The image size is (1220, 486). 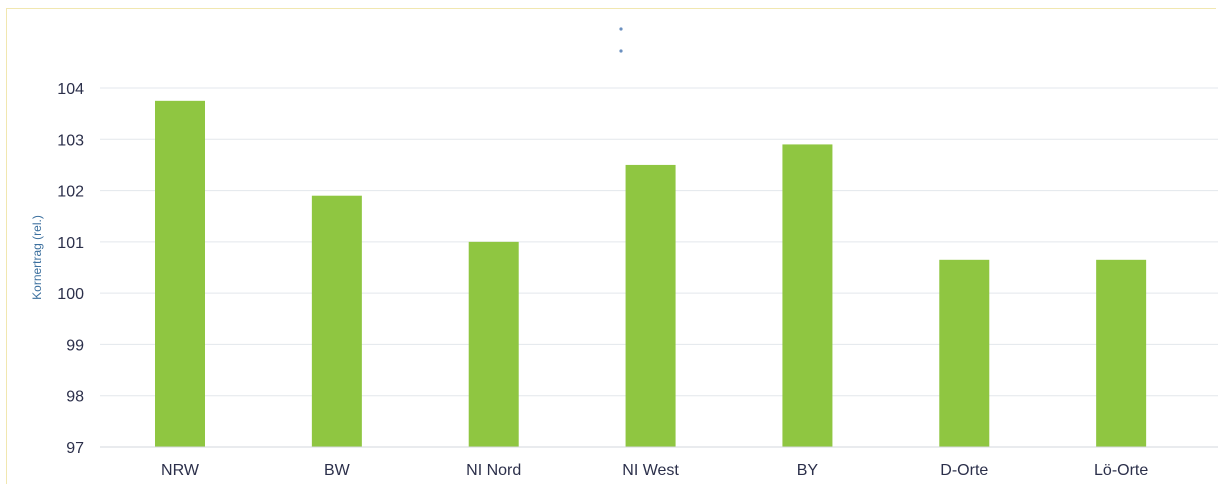 I want to click on y-tick-label: 102, so click(x=70, y=192).